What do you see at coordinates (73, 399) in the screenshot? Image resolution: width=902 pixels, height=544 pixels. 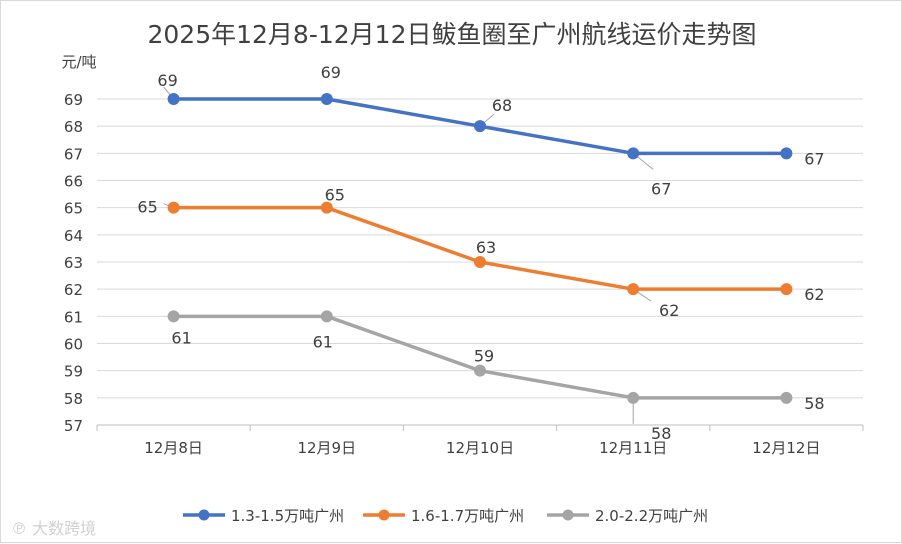 I see `y-tick-label: 58` at bounding box center [73, 399].